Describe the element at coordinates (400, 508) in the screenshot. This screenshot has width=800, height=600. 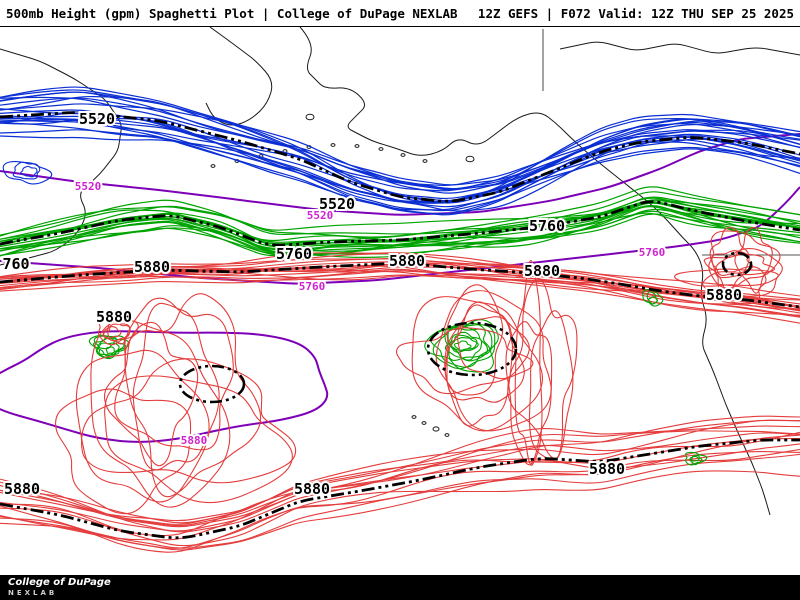
I see `contour-5880-south-member` at that location.